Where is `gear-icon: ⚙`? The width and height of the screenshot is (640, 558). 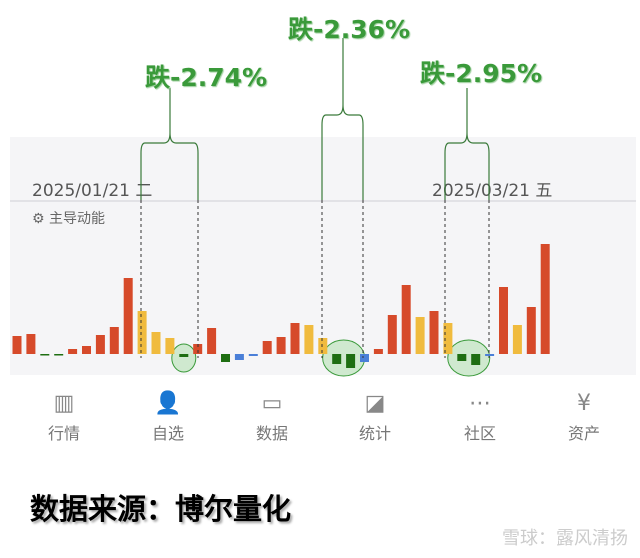
gear-icon: ⚙ is located at coordinates (38, 219).